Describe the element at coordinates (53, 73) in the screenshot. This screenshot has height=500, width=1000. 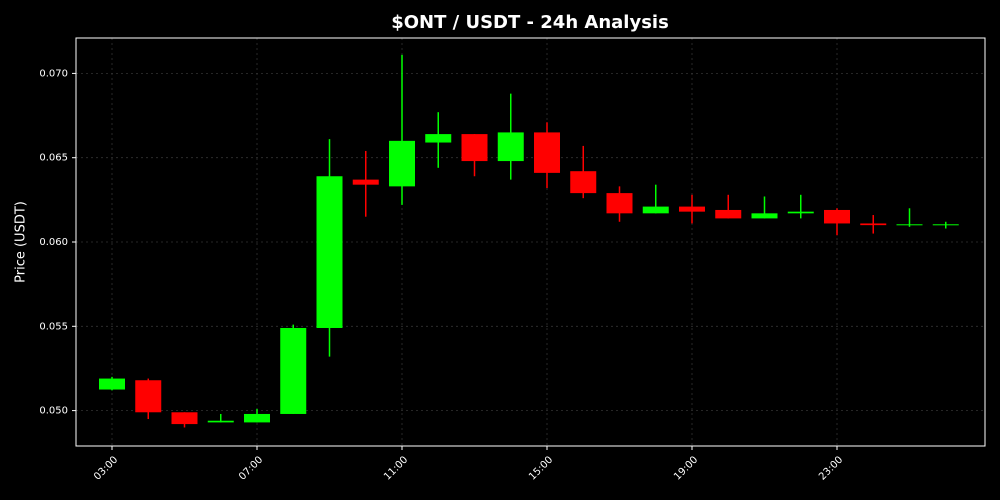
I see `y-tick-label: 0.070` at that location.